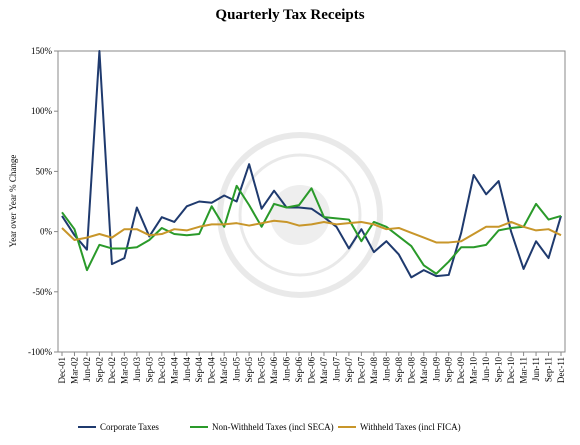 This screenshot has width=580, height=445. What do you see at coordinates (561, 370) in the screenshot?
I see `x-tick-label: Dec-11` at bounding box center [561, 370].